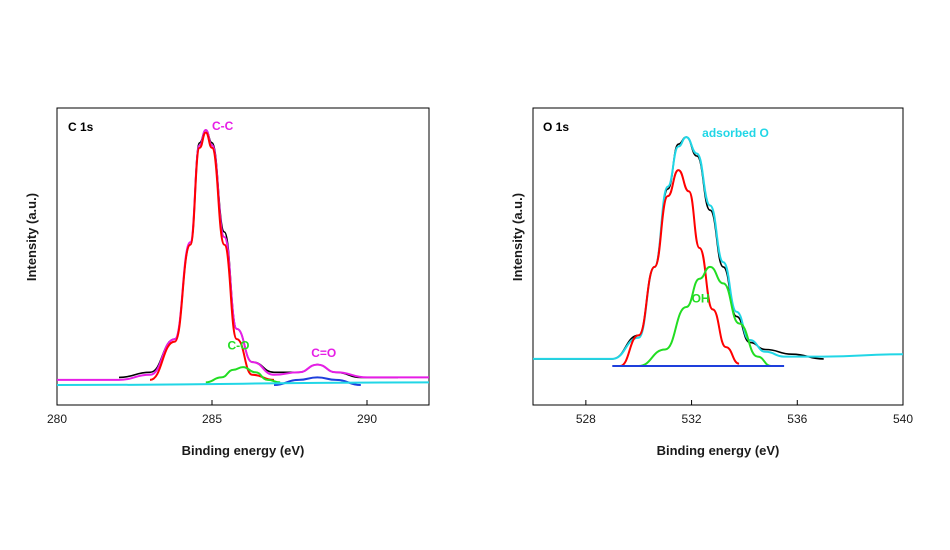  What do you see at coordinates (744, 413) in the screenshot?
I see `o1s-x-ticks: 528 532 536 540` at bounding box center [744, 413].